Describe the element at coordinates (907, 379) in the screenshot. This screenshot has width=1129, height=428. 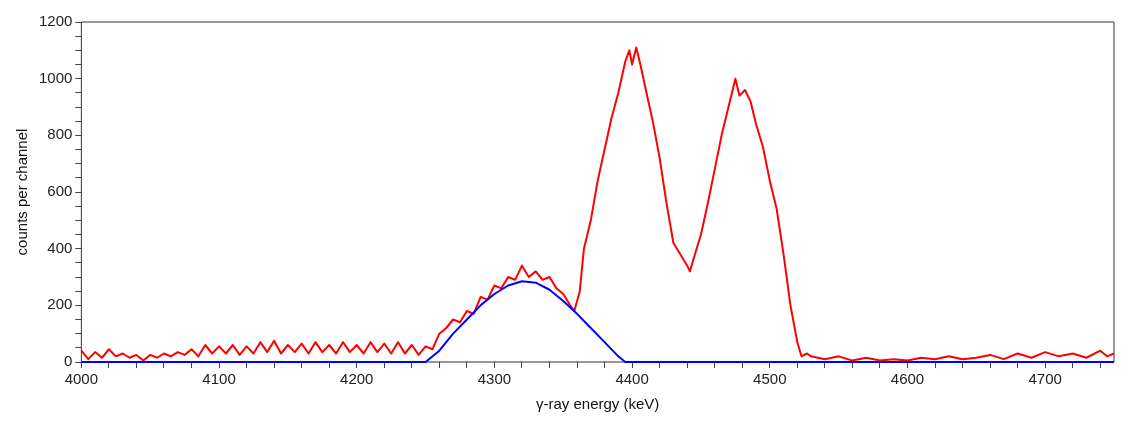
I see `x-tick-label: 4600` at that location.